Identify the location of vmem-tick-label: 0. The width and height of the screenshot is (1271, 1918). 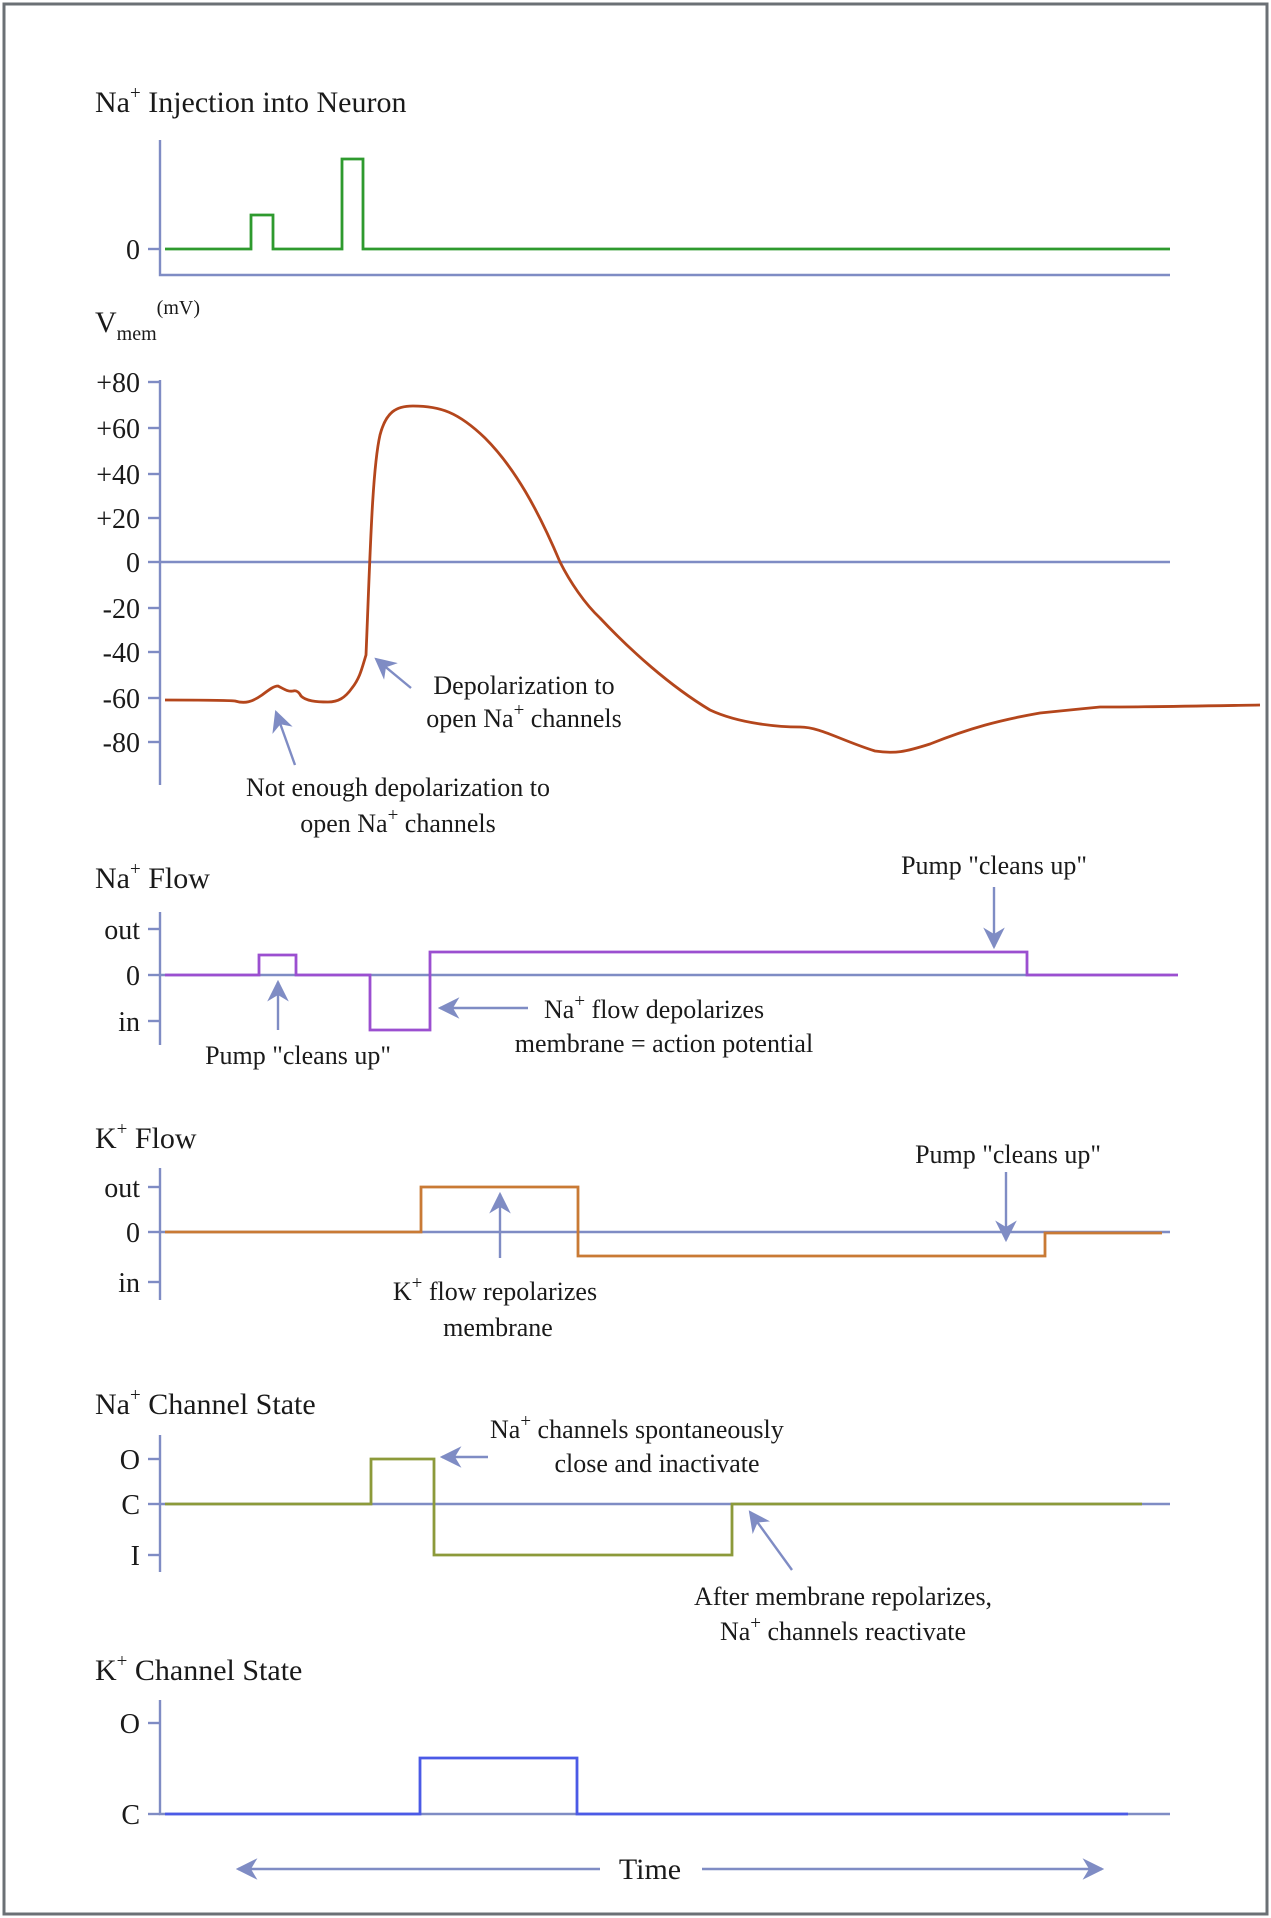
(133, 563).